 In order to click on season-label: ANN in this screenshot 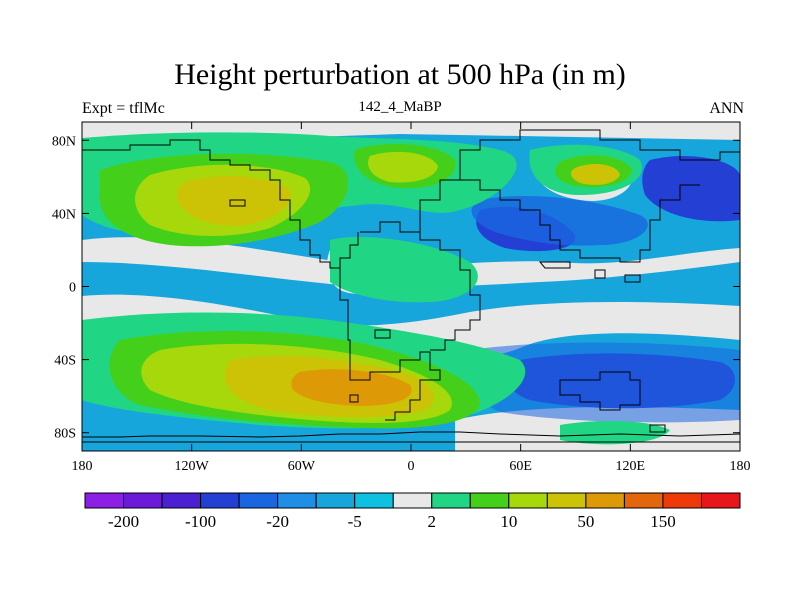, I will do `click(726, 108)`.